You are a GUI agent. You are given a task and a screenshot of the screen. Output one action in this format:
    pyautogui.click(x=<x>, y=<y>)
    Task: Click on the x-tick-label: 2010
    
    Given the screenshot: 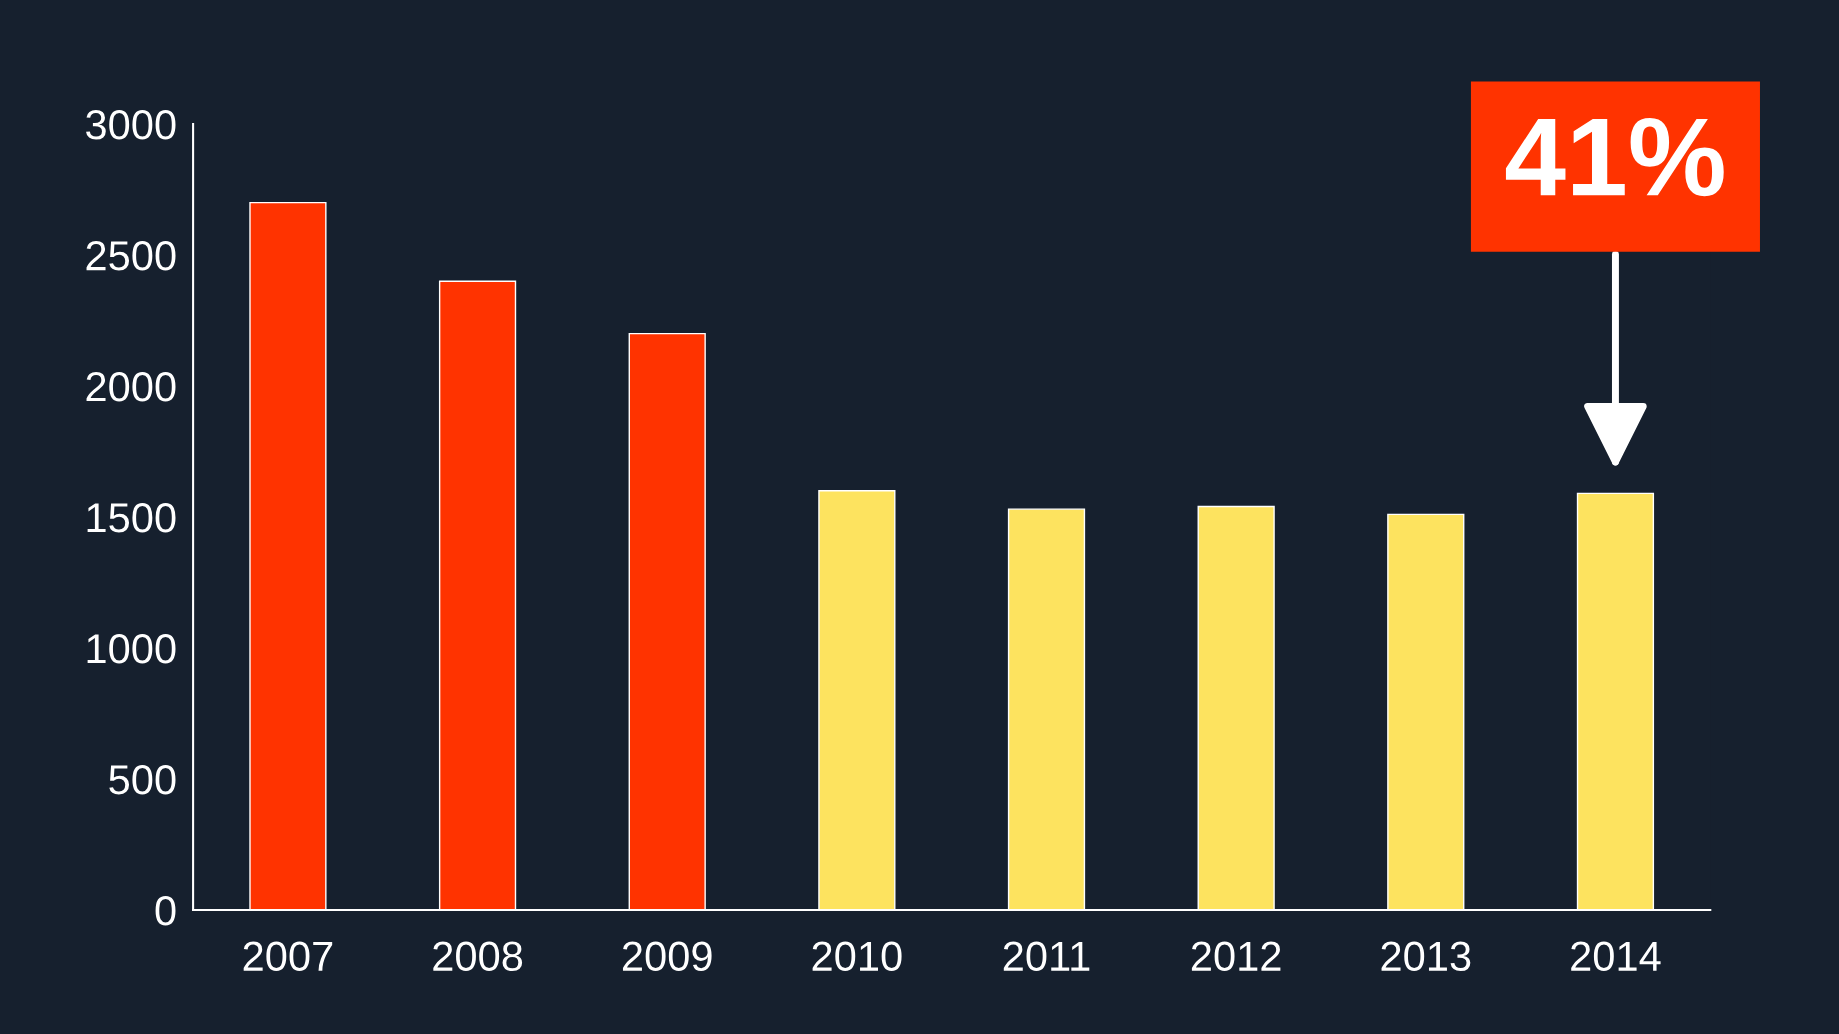 What is the action you would take?
    pyautogui.click(x=857, y=956)
    